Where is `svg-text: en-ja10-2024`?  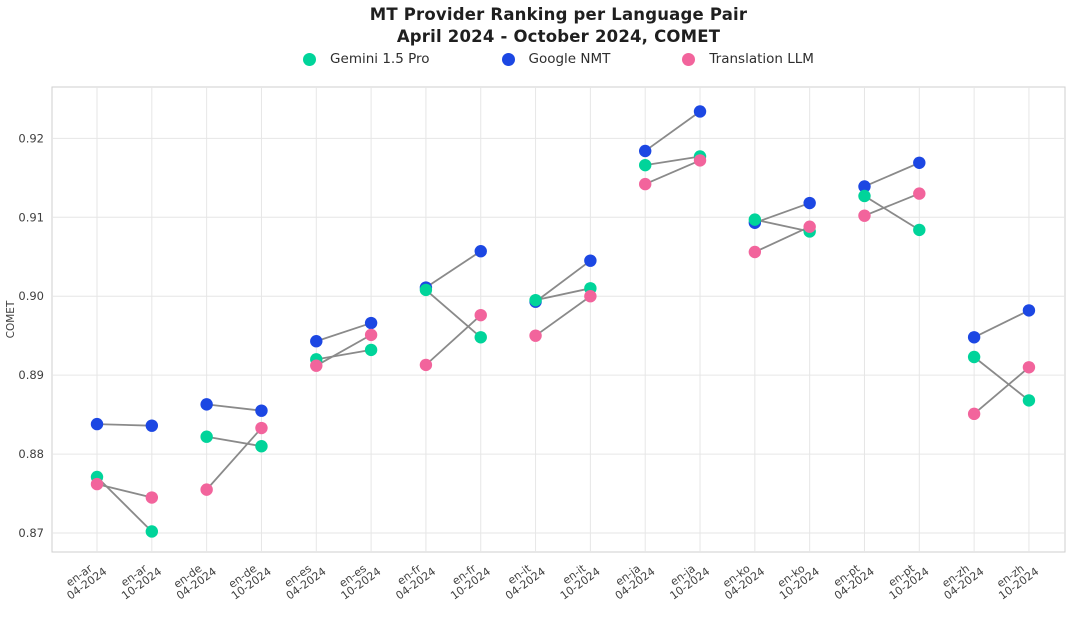 svg-text: en-ja10-2024 is located at coordinates (686, 579).